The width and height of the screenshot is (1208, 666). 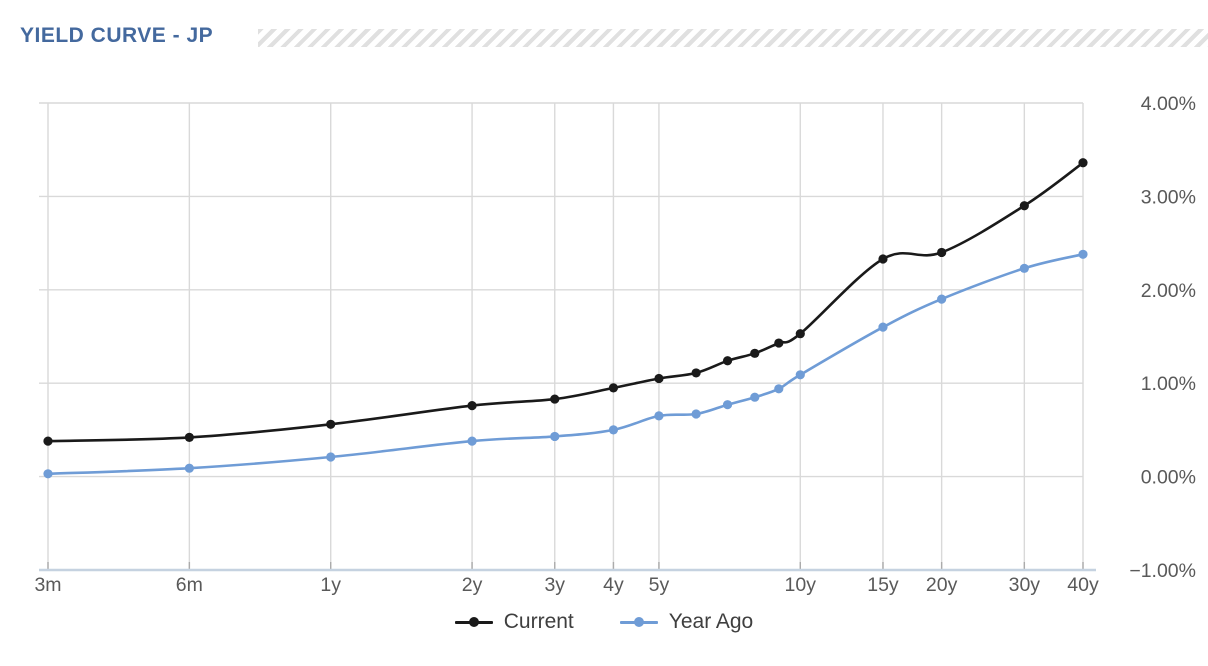 I want to click on x-tick-label: 20y, so click(x=942, y=585).